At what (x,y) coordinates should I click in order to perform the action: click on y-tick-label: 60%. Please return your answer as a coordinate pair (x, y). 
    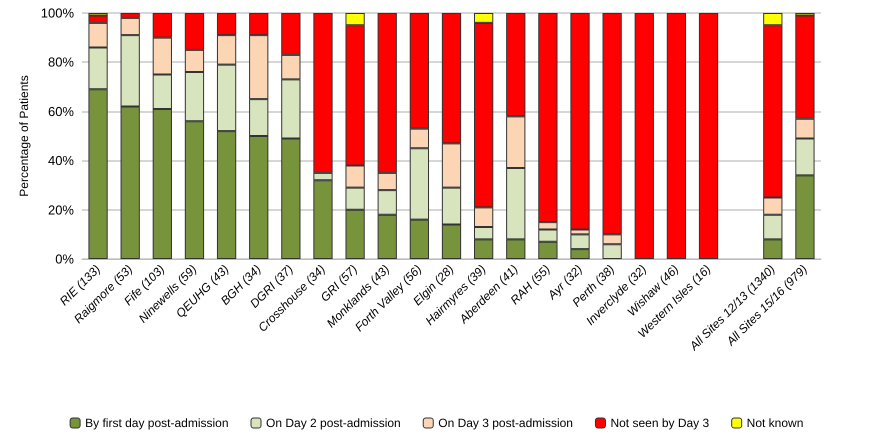
    Looking at the image, I should click on (61, 111).